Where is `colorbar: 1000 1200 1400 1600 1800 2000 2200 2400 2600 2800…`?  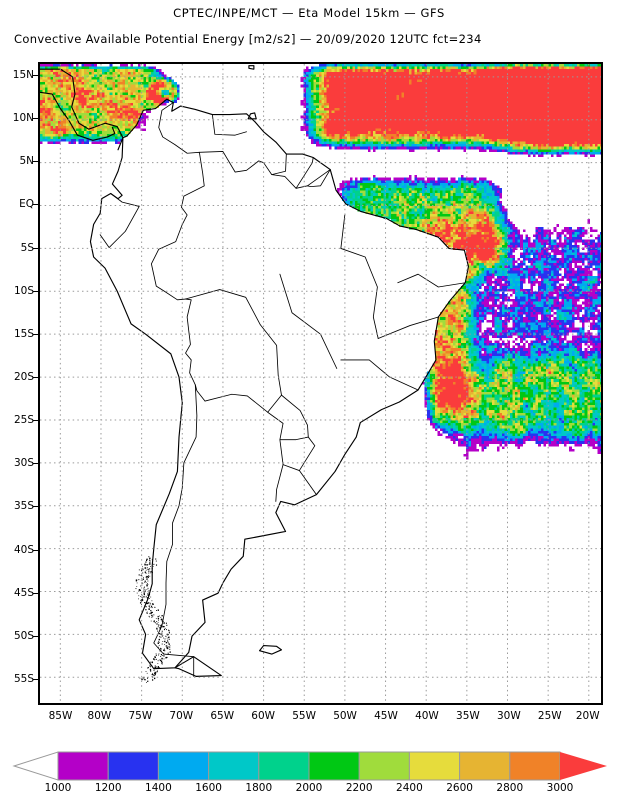
colorbar: 1000 1200 1400 1600 1800 2000 2200 2400 2600 2800… is located at coordinates (309, 773).